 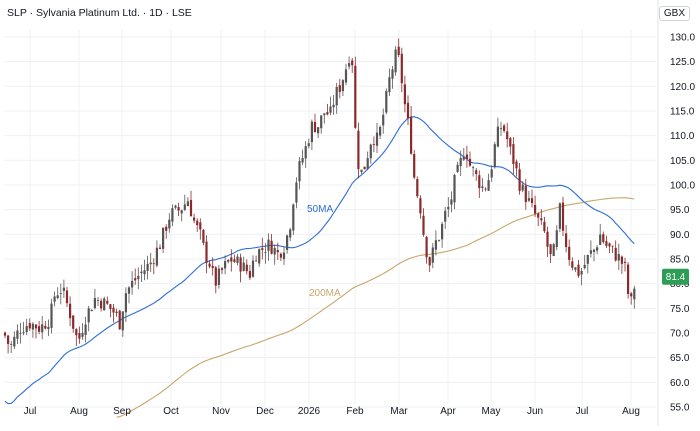 I want to click on currency-badge: GBX, so click(x=674, y=13).